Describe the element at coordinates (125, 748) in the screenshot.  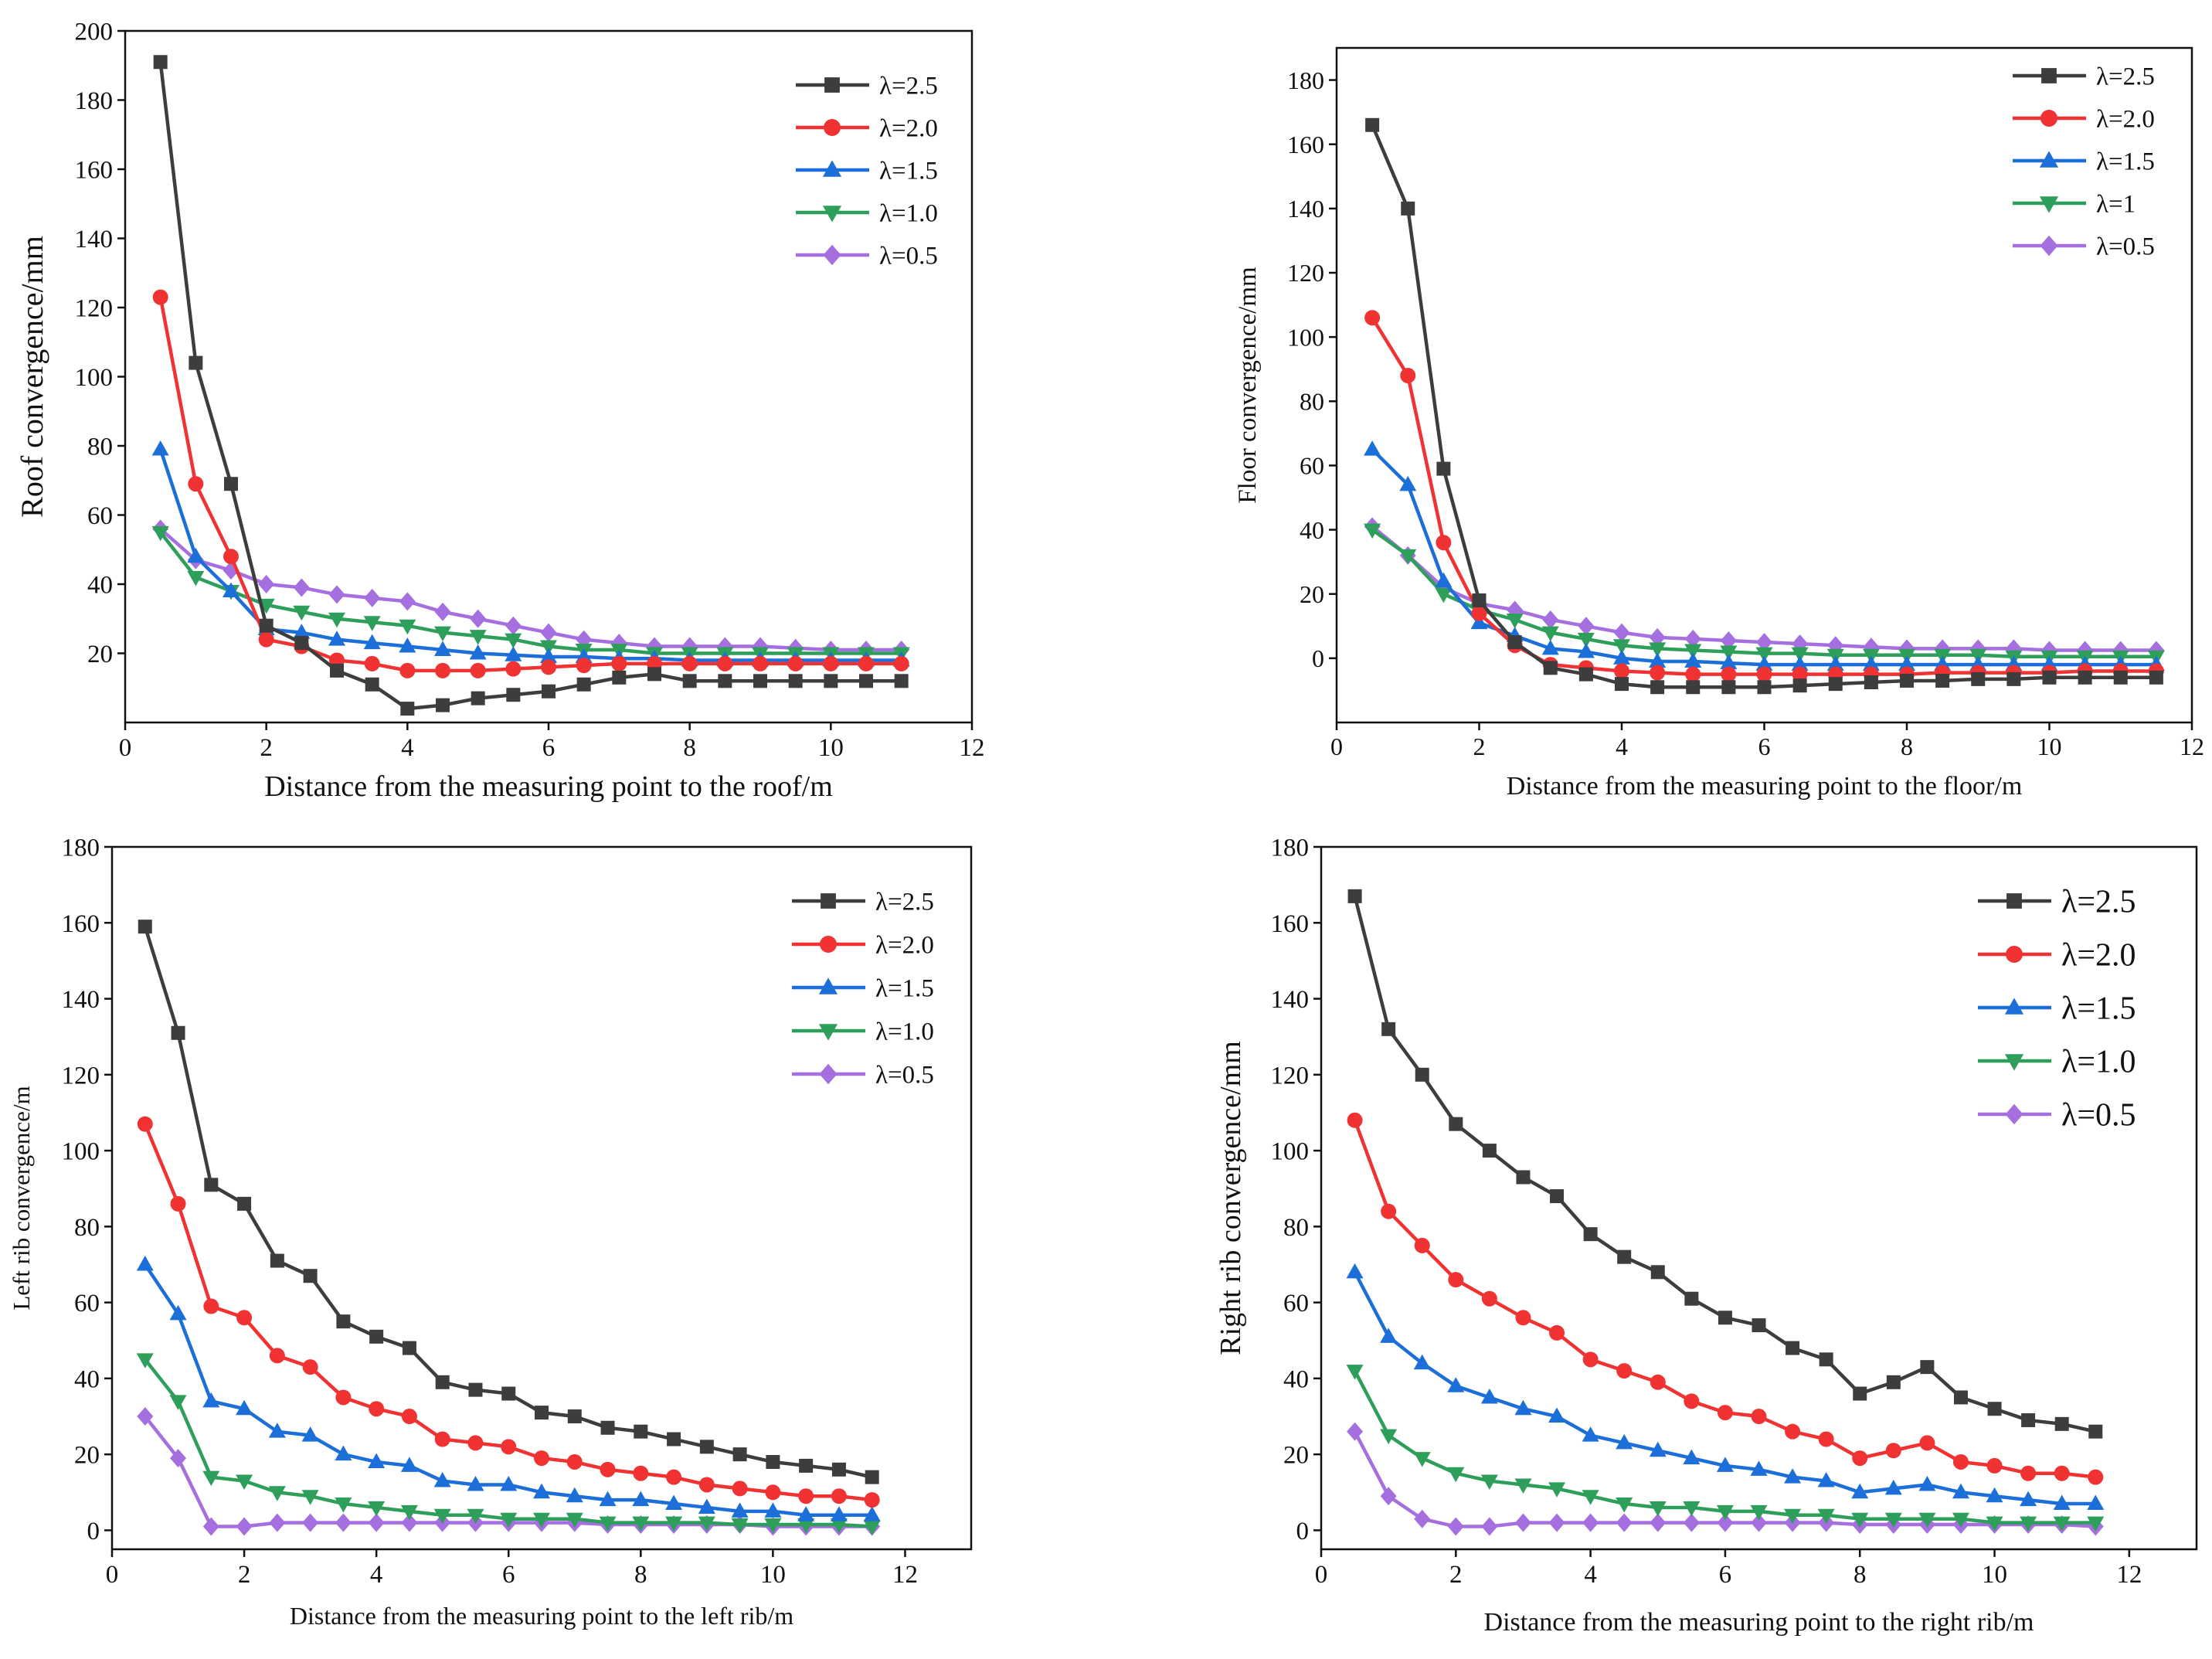
I see `x-tick-label: 0` at that location.